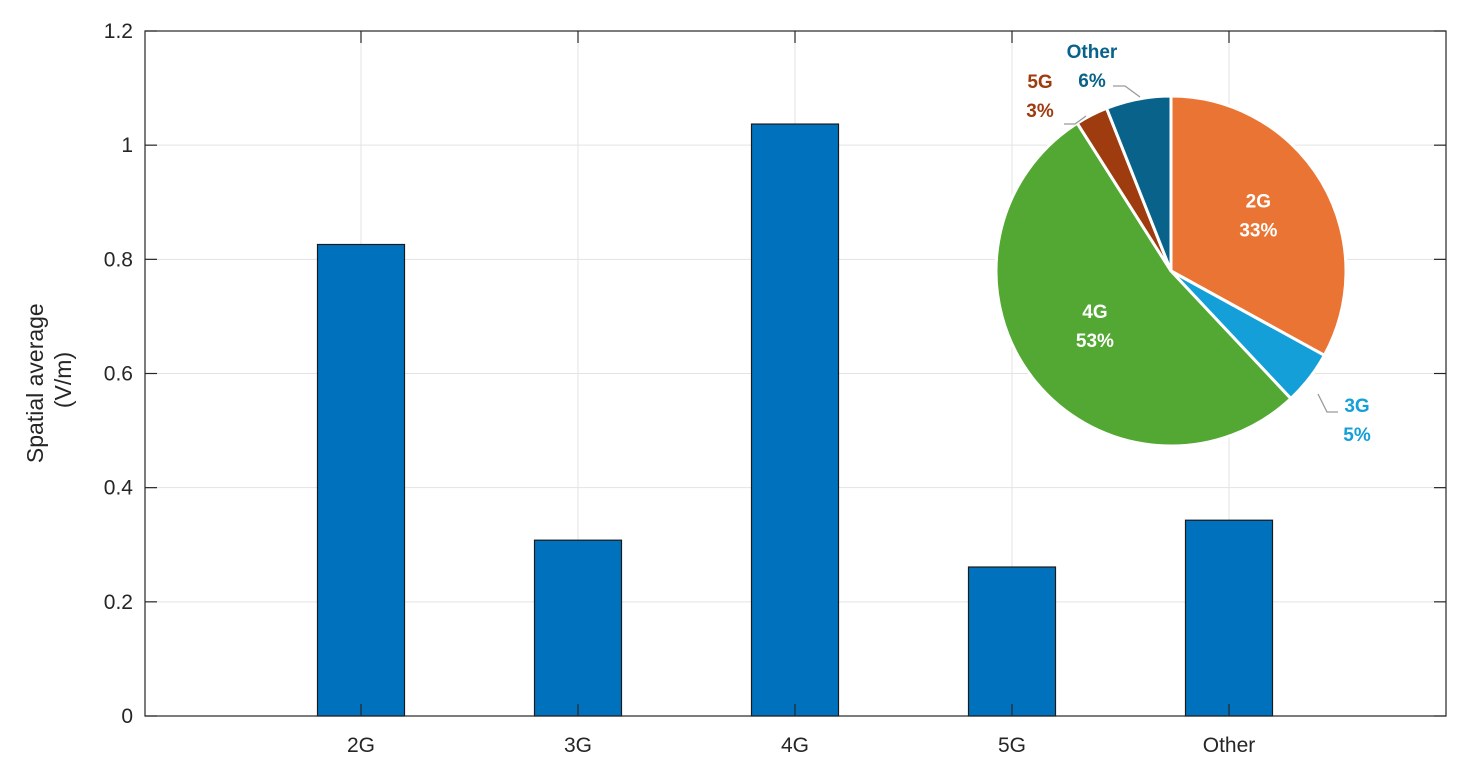 The width and height of the screenshot is (1466, 770). Describe the element at coordinates (118, 374) in the screenshot. I see `y-tick-label: 0.6` at that location.